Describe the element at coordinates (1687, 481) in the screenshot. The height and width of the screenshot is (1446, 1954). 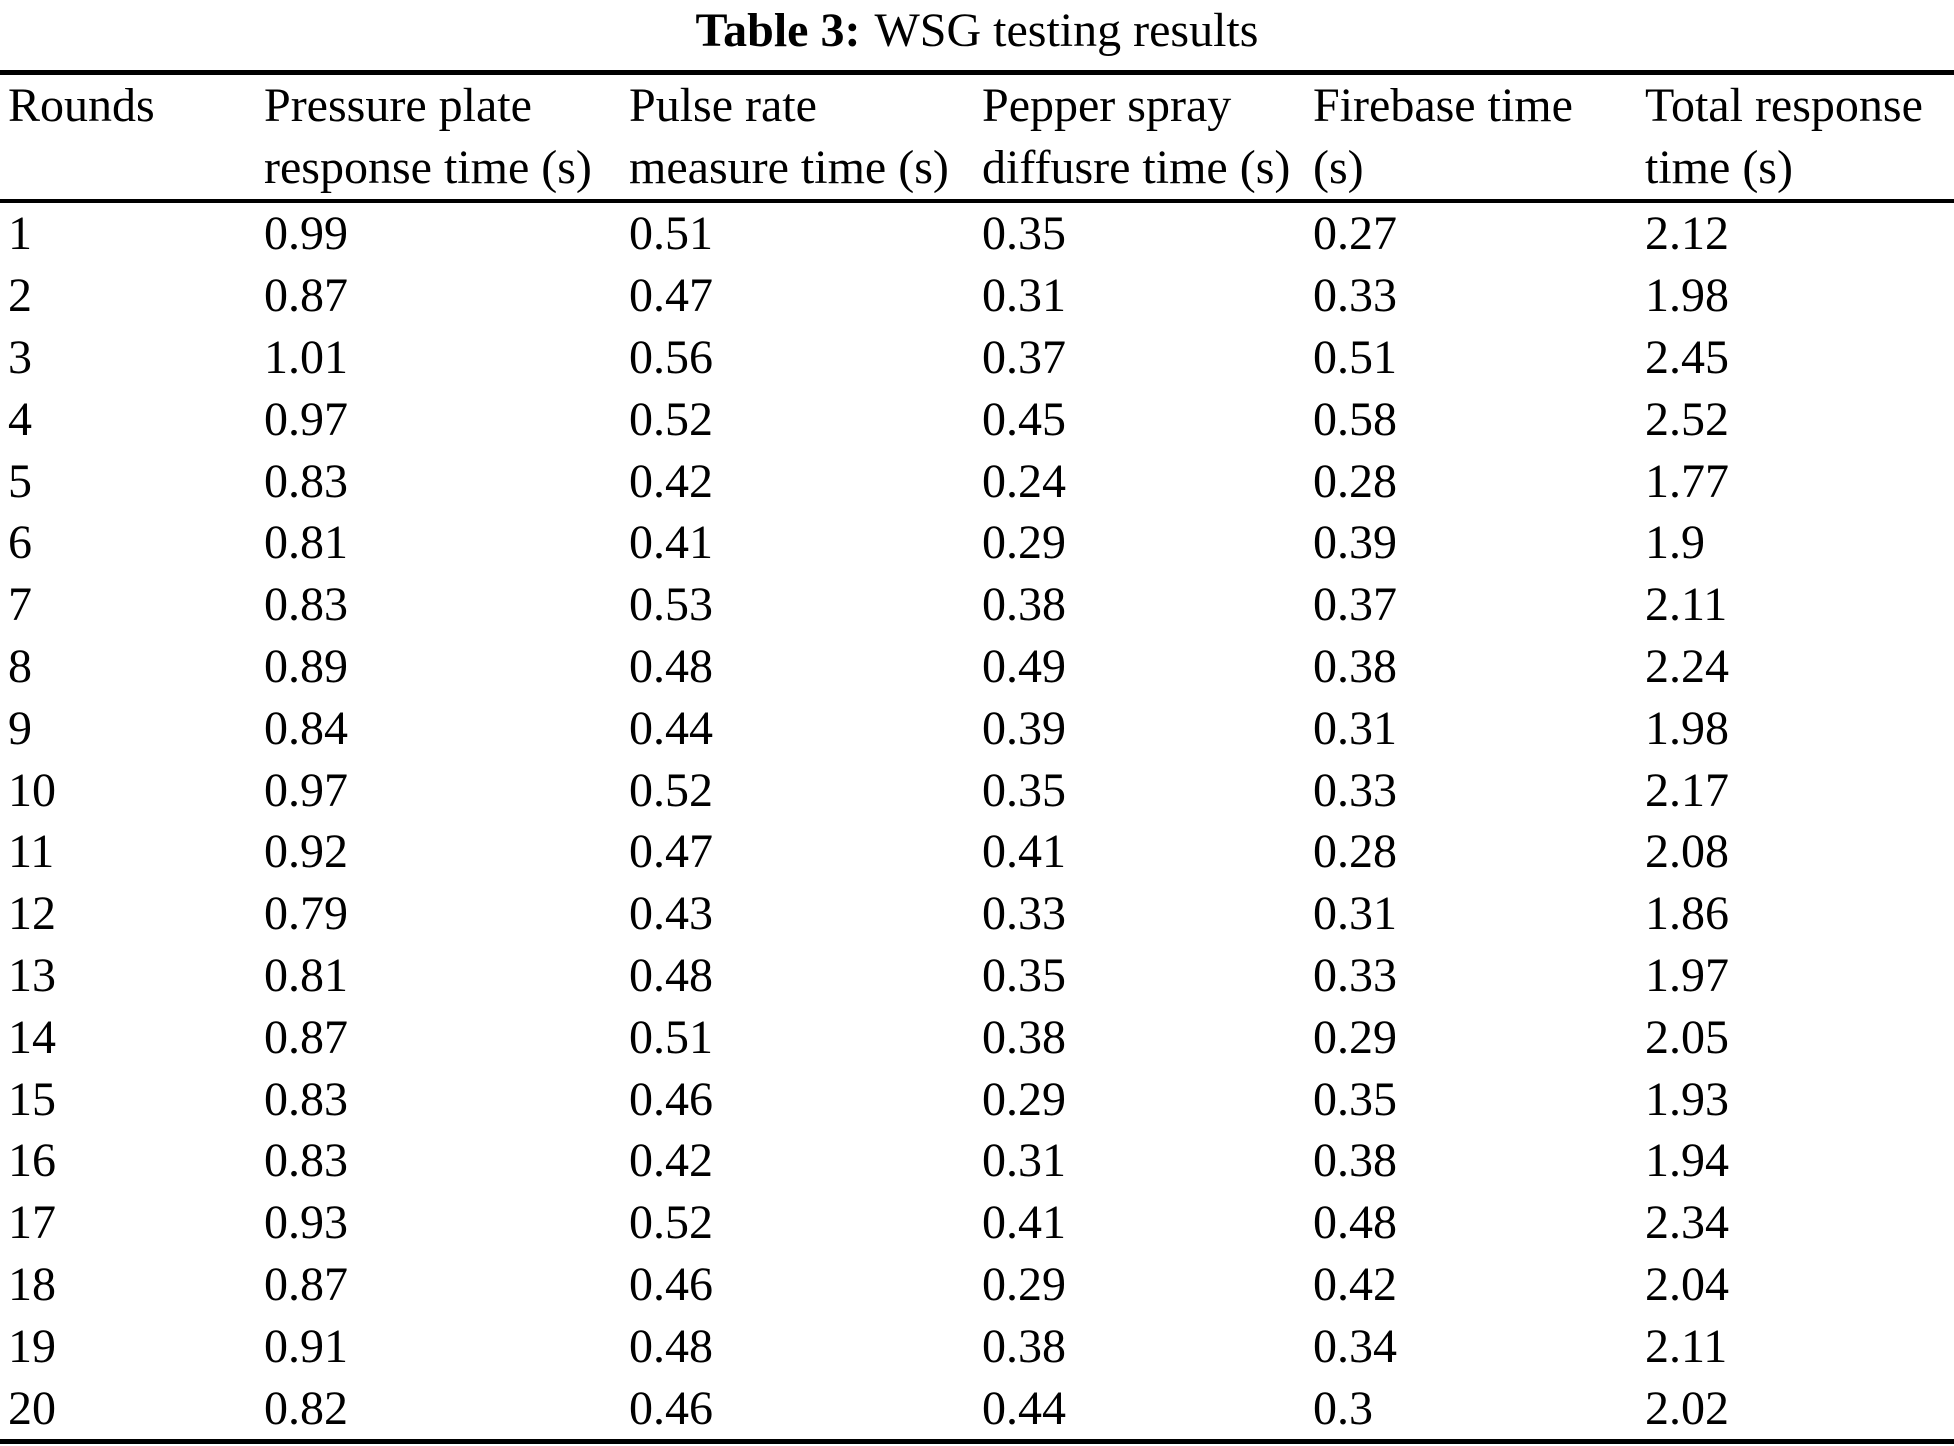
I see `value-cell: 1.77` at that location.